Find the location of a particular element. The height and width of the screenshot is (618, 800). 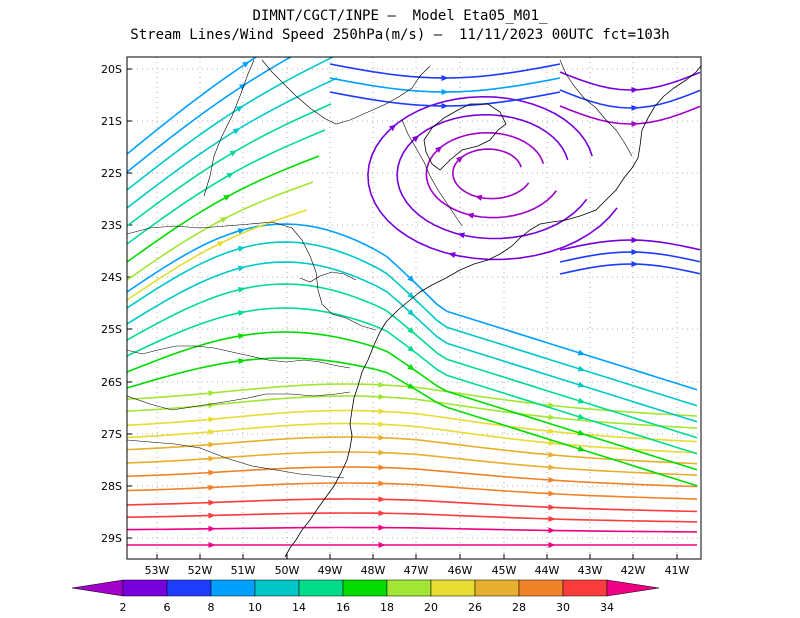

colorbar-label: 28 is located at coordinates (519, 607).